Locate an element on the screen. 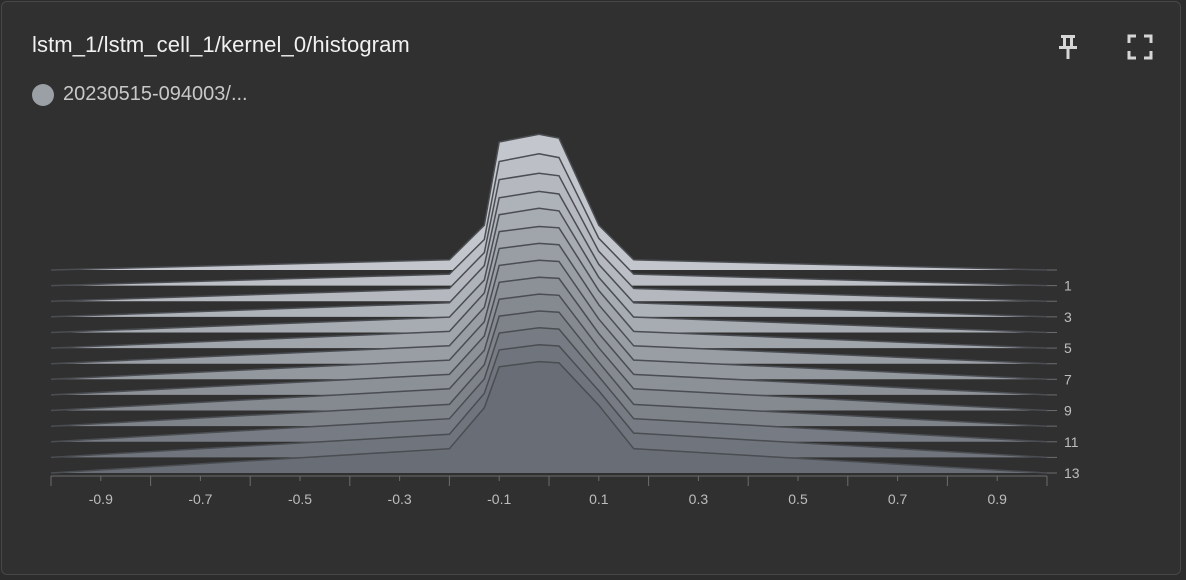  pin-icon is located at coordinates (1068, 47).